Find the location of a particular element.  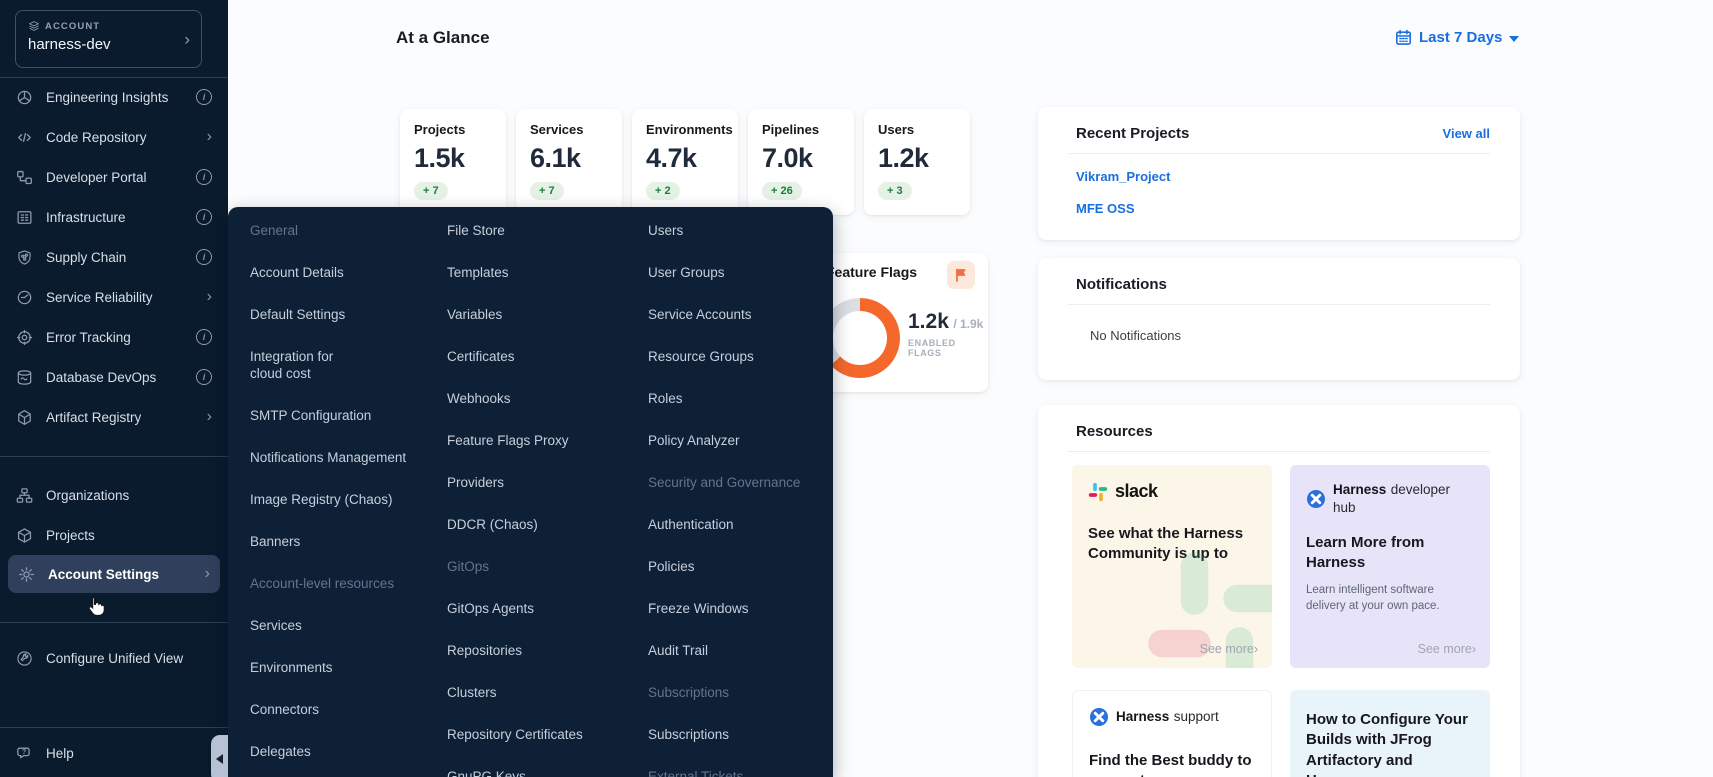

menu-item-feature-flags-proxy: Feature Flags Proxy is located at coordinates (508, 440).